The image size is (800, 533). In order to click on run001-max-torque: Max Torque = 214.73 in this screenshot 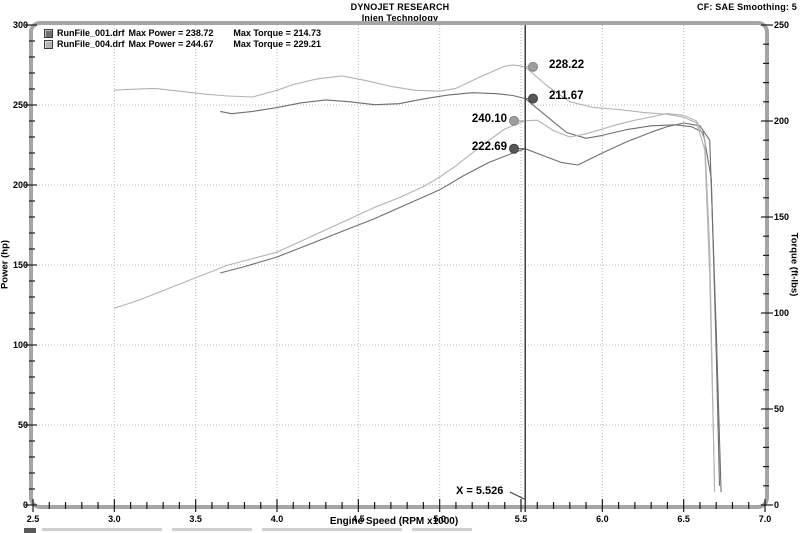, I will do `click(277, 33)`.